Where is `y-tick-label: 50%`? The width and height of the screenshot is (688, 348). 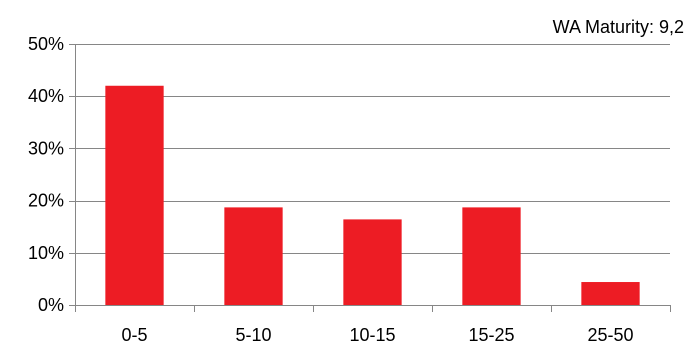 y-tick-label: 50% is located at coordinates (46, 44).